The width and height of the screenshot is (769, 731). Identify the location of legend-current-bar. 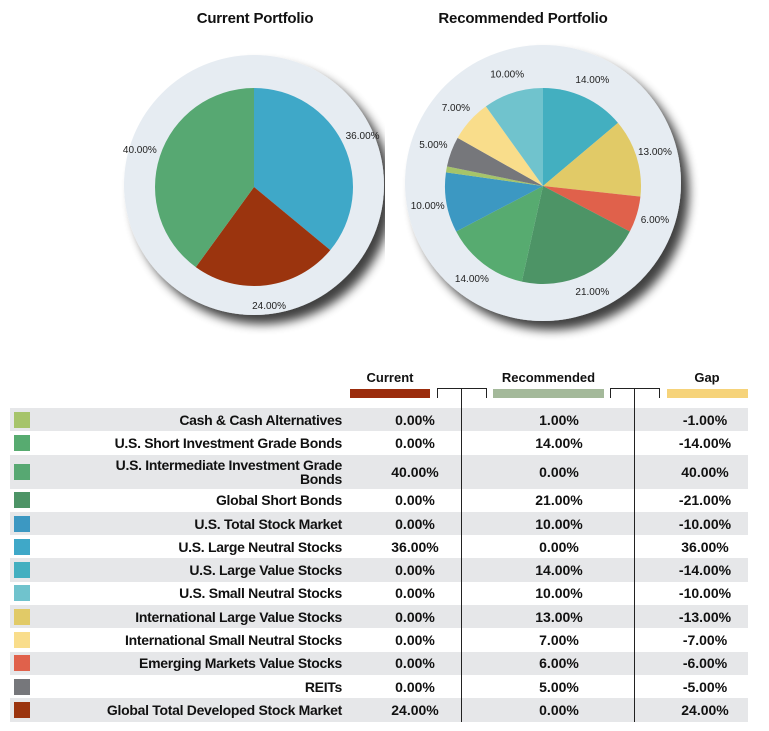
(390, 393).